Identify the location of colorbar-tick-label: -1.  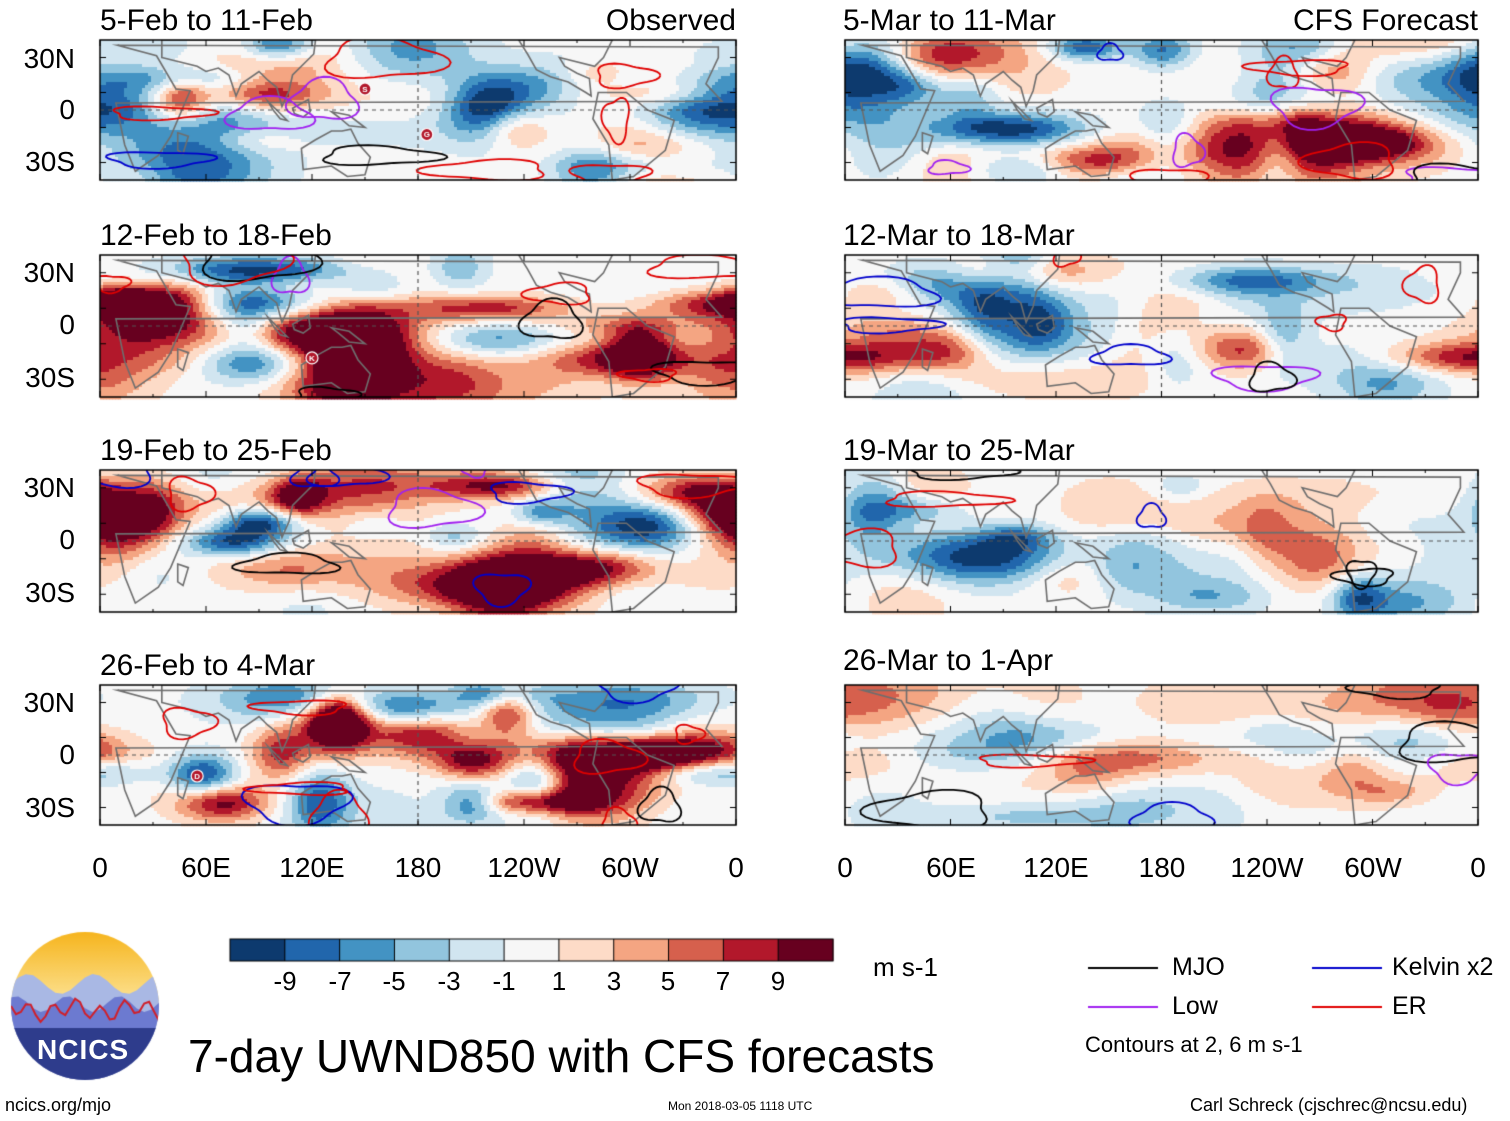
(504, 981).